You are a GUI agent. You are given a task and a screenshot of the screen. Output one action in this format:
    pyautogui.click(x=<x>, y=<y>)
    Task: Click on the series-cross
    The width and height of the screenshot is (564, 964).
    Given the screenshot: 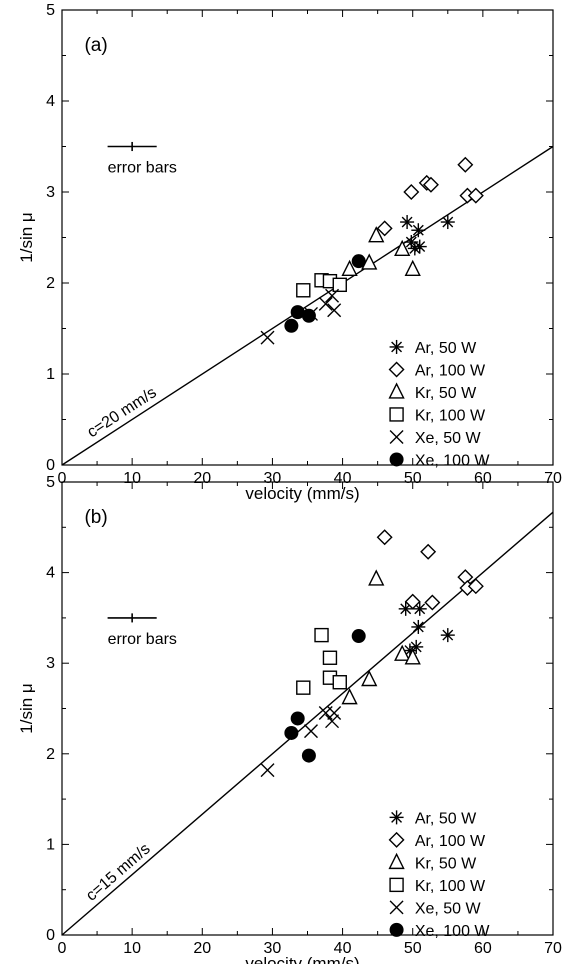 What is the action you would take?
    pyautogui.click(x=301, y=742)
    